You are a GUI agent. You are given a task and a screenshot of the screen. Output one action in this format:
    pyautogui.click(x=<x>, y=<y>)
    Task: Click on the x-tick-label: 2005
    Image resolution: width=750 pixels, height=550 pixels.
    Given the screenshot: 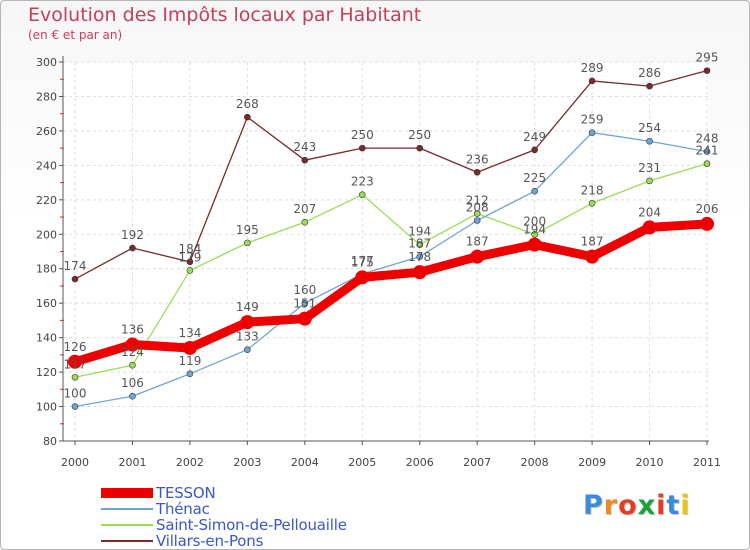 What is the action you would take?
    pyautogui.click(x=362, y=462)
    